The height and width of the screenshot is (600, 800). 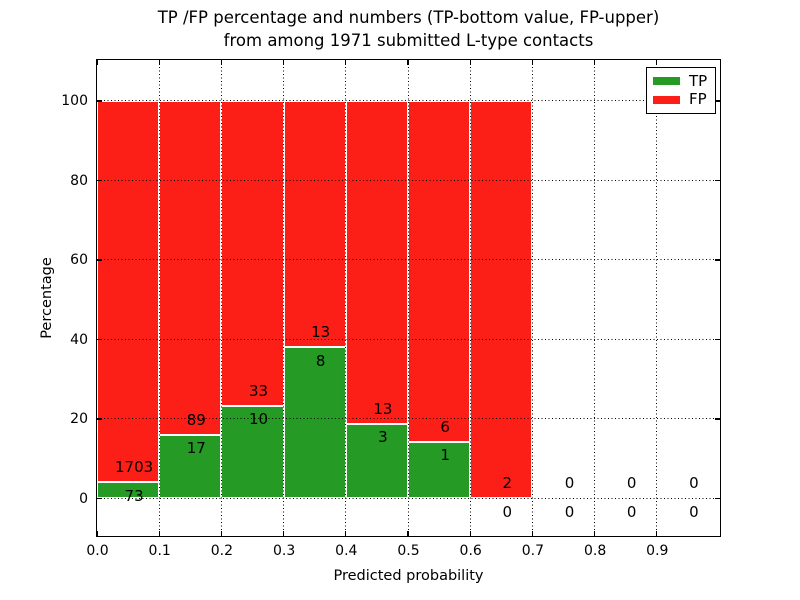 I want to click on y-tick-label: 40, so click(x=79, y=339).